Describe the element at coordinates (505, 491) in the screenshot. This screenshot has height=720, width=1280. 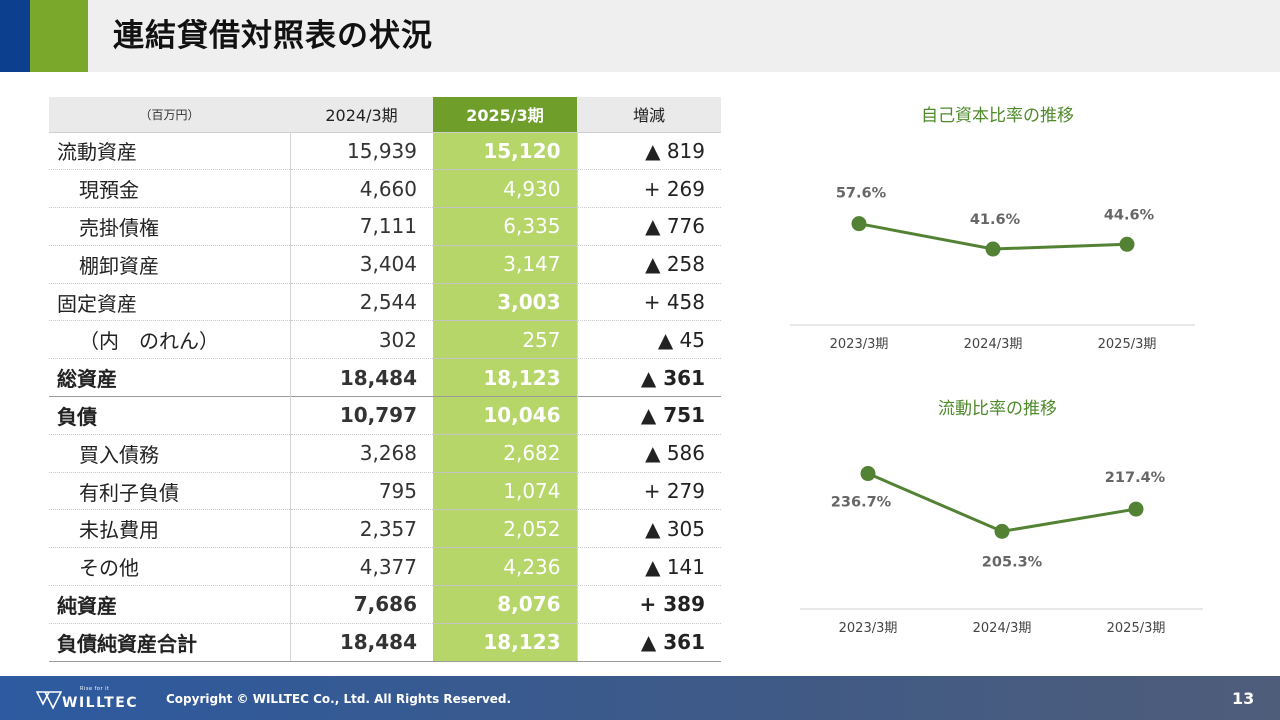
I see `current-year-value: 1,074` at that location.